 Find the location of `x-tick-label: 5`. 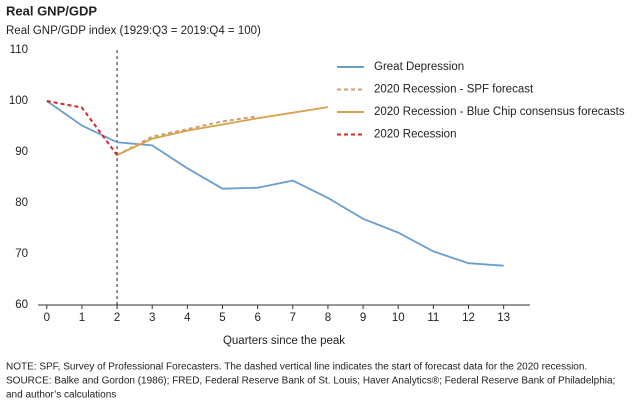

x-tick-label: 5 is located at coordinates (222, 318).